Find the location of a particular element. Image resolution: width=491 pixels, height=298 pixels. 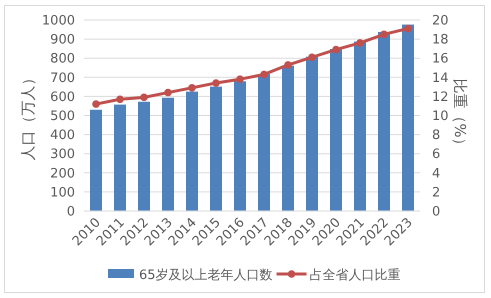

legend-label: 65岁及以上老年人口数 is located at coordinates (206, 275).